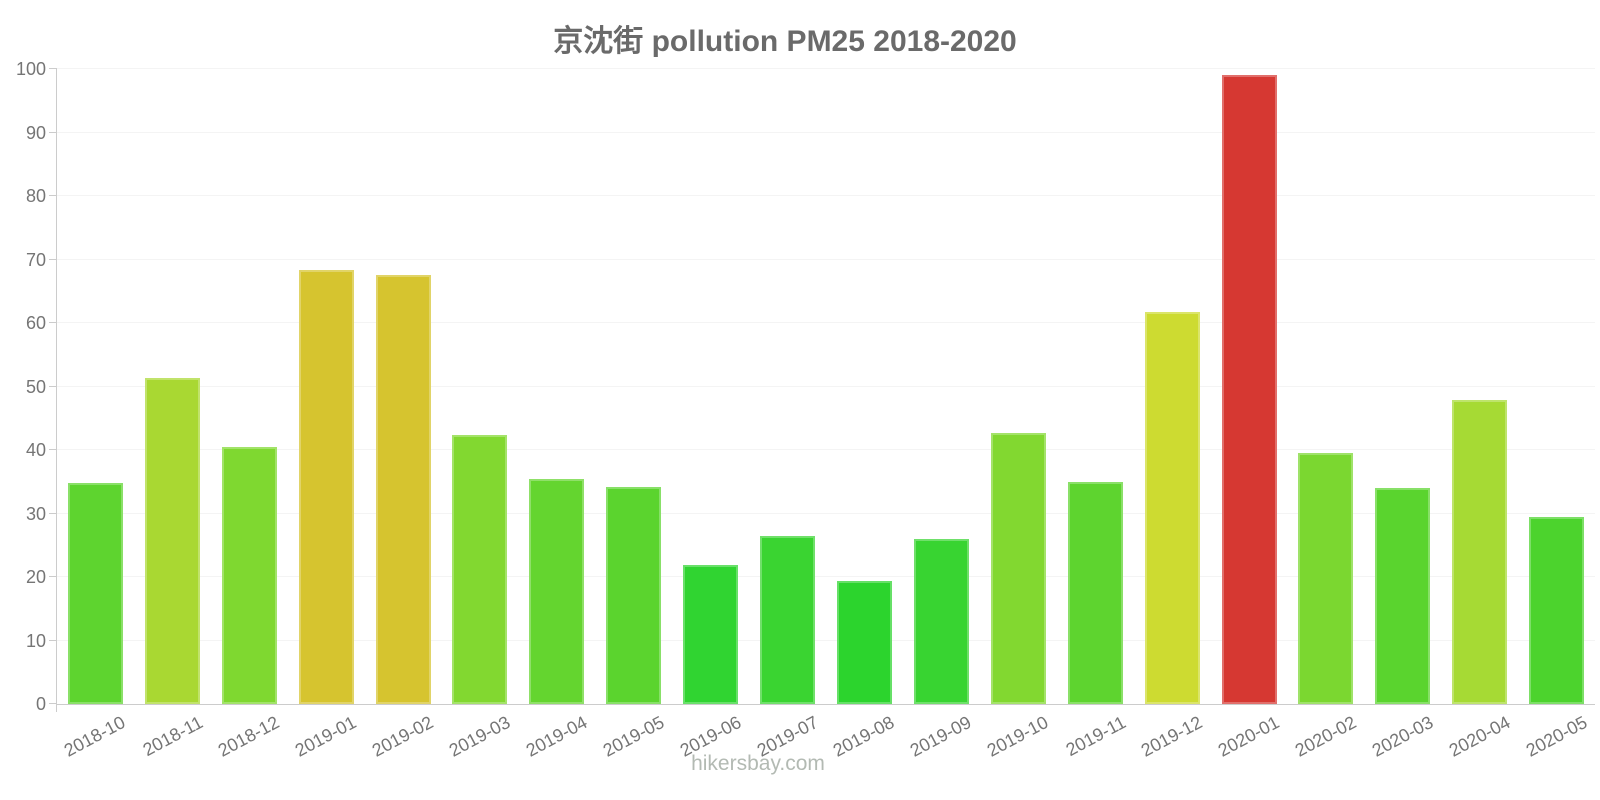  I want to click on x-label-slot: 2019-04, so click(556, 734).